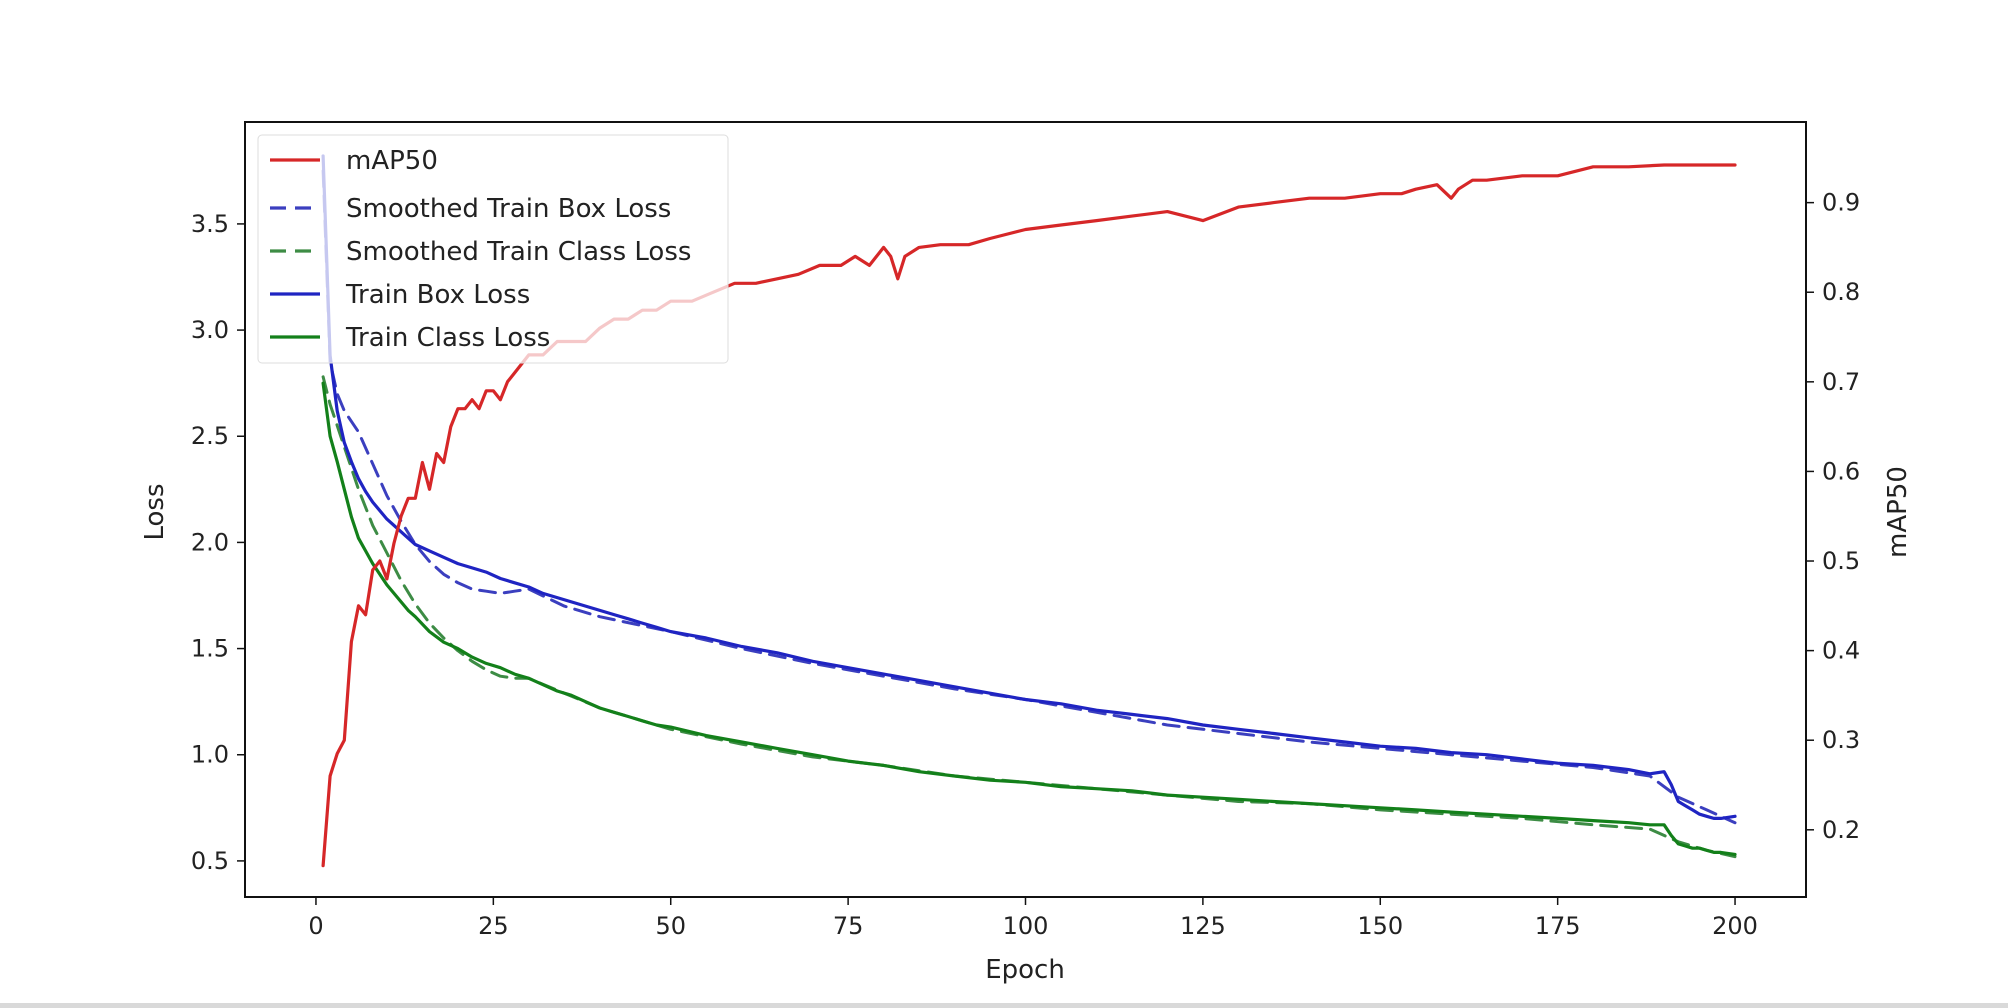 This screenshot has height=1008, width=2008. What do you see at coordinates (1841, 830) in the screenshot?
I see `y-right-tick-label: 0.2` at bounding box center [1841, 830].